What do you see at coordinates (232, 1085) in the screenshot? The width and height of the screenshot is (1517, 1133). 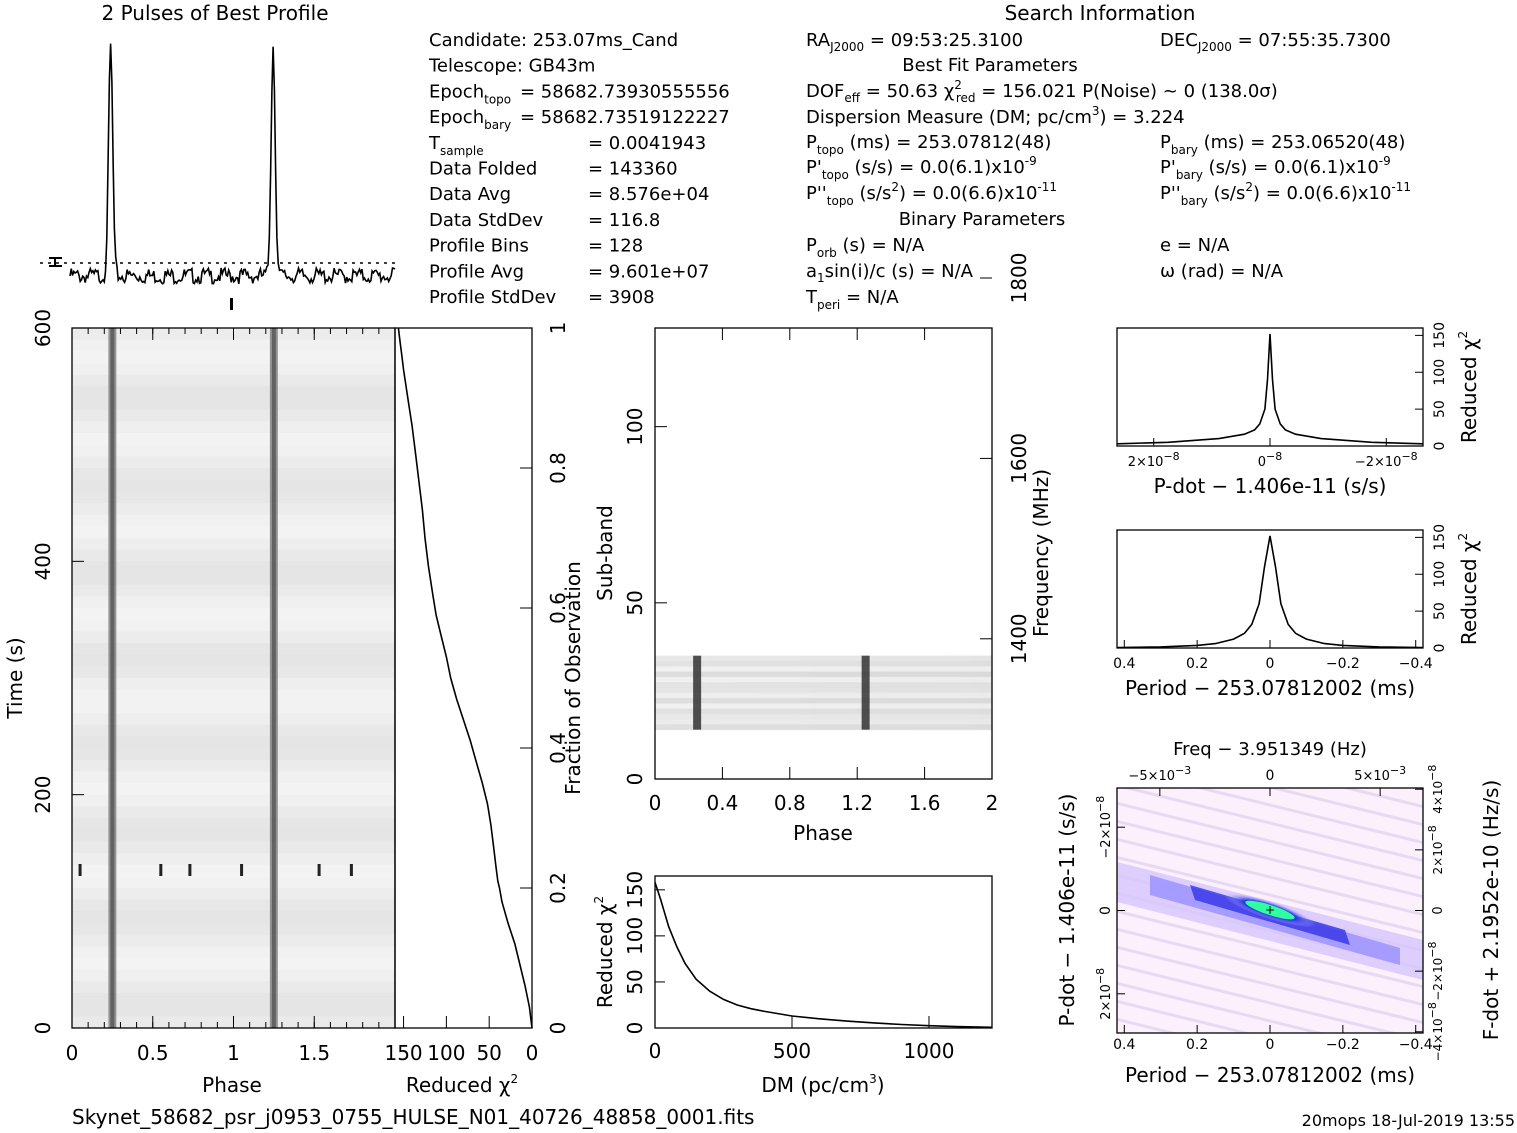 I see `time-phase-xlabel: Phase` at bounding box center [232, 1085].